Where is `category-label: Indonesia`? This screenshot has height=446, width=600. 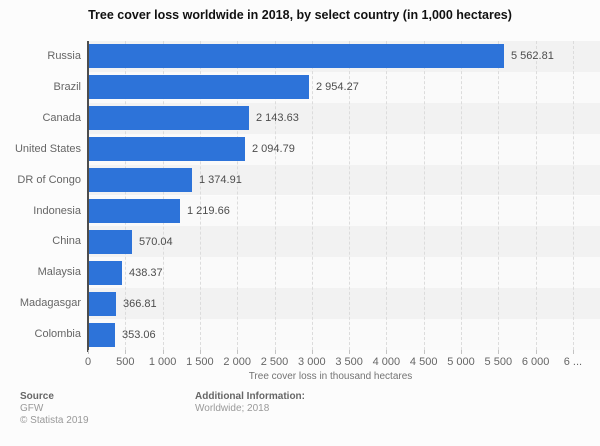
category-label: Indonesia is located at coordinates (57, 210).